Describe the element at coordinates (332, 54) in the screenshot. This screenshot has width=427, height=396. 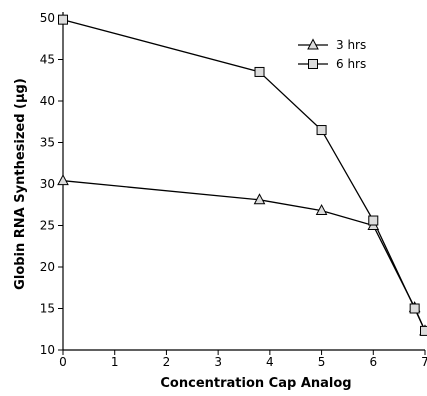
I see `legend: 3 hrs 6 hrs` at that location.